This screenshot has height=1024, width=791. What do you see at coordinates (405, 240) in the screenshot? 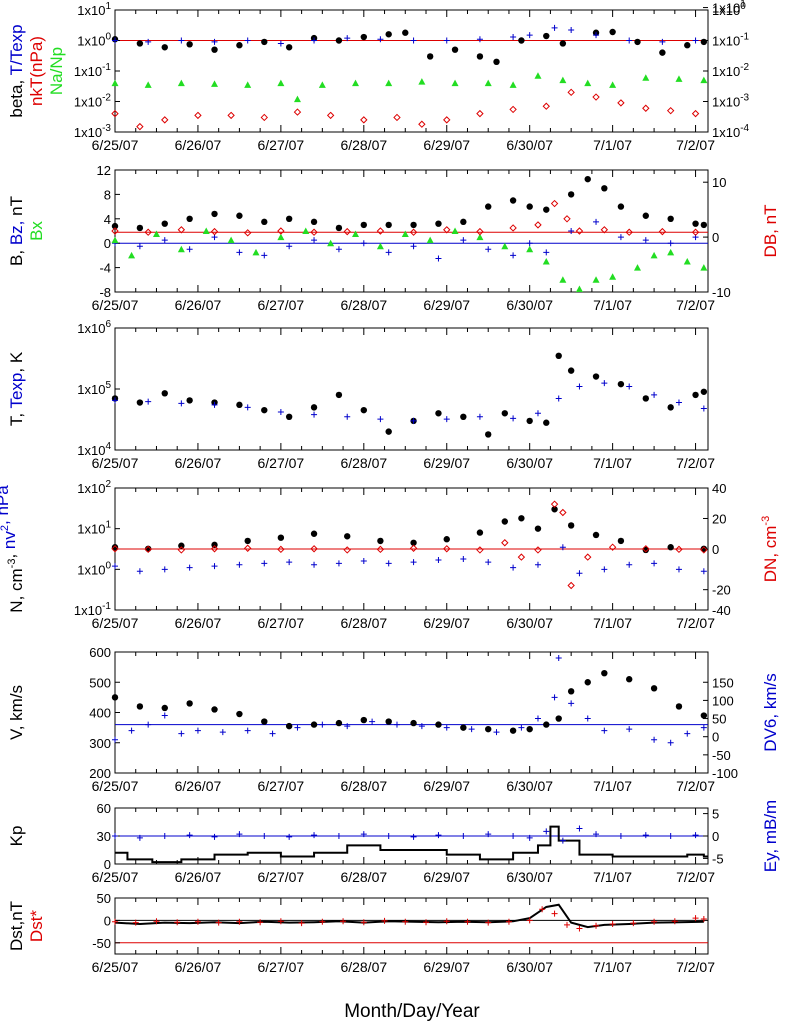
I see `series-blue` at bounding box center [405, 240].